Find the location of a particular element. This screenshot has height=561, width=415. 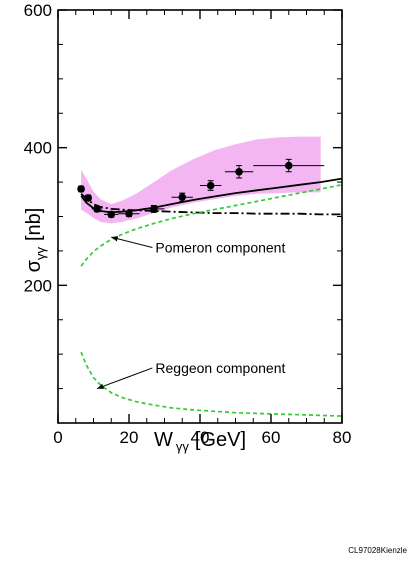

uncertainty-band-layer is located at coordinates (201, 180).